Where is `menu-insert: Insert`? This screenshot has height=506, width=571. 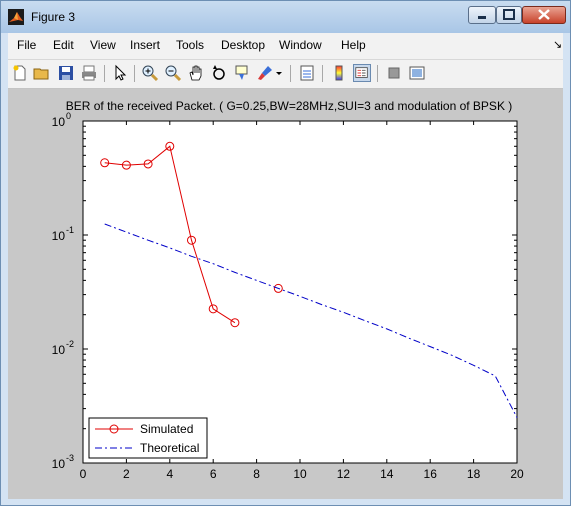 menu-insert: Insert is located at coordinates (145, 45).